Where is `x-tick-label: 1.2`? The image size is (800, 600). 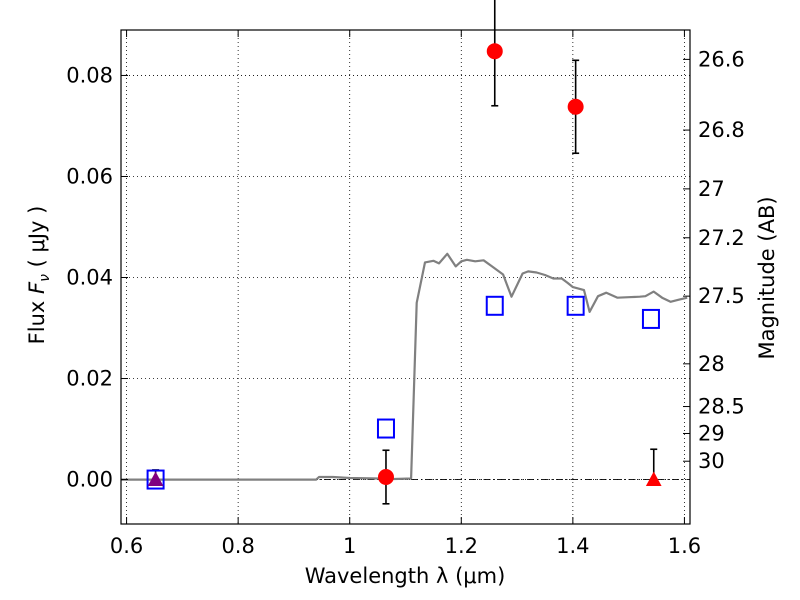
x-tick-label: 1.2 is located at coordinates (461, 546).